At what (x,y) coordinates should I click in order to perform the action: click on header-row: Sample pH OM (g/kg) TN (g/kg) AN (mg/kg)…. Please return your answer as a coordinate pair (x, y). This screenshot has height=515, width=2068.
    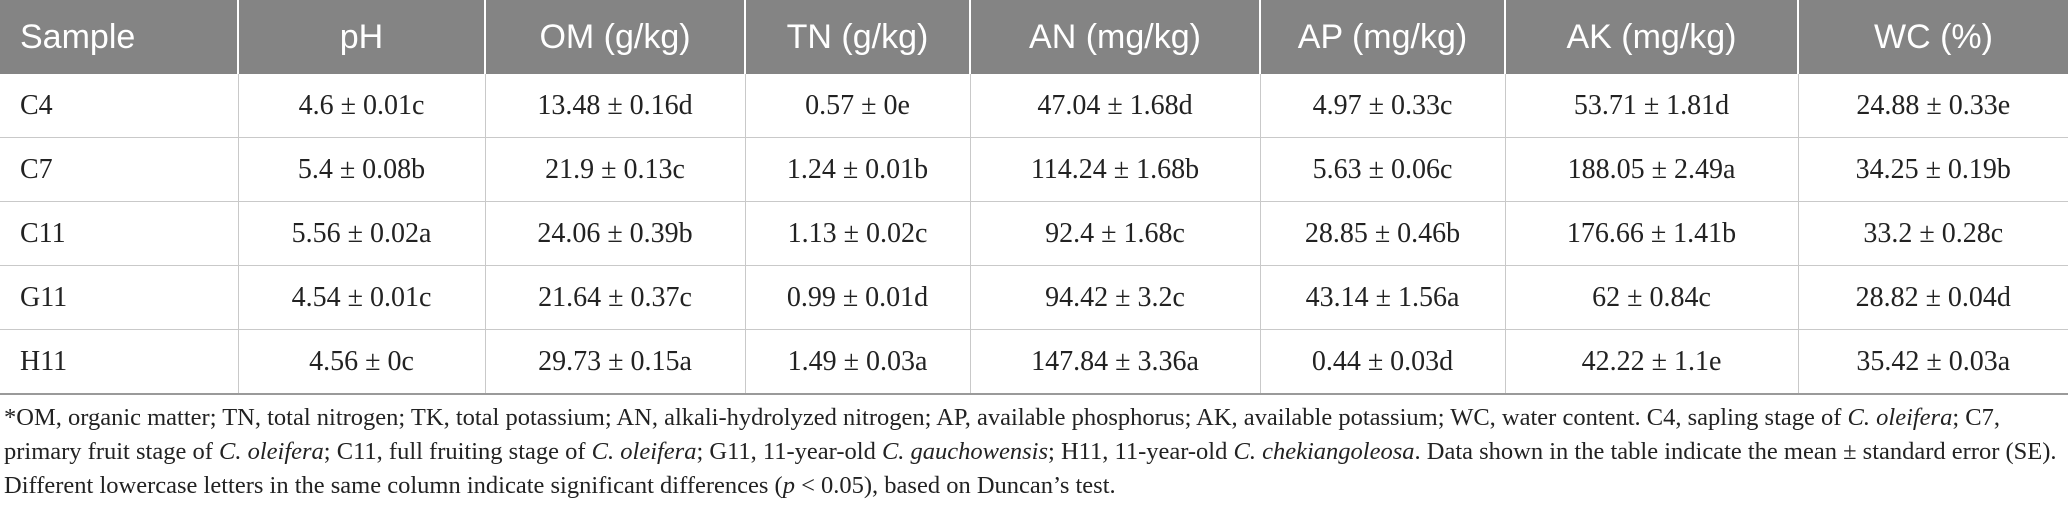
    Looking at the image, I should click on (1034, 37).